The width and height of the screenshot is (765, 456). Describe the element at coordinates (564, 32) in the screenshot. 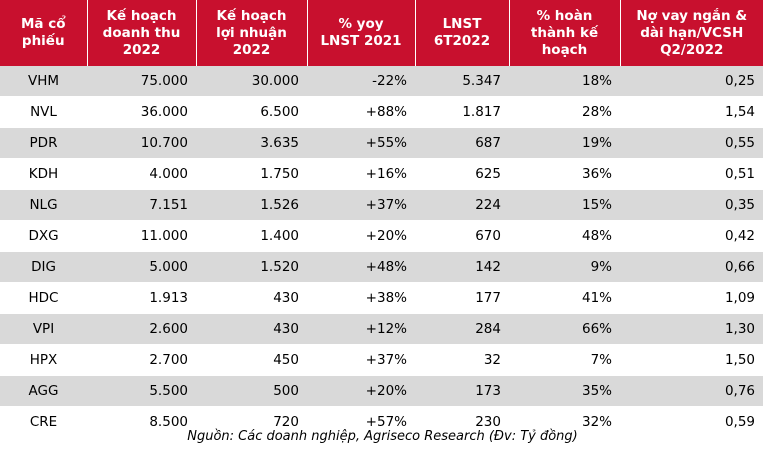

I see `header-completion-label: % hoàn thành kế hoạch` at that location.